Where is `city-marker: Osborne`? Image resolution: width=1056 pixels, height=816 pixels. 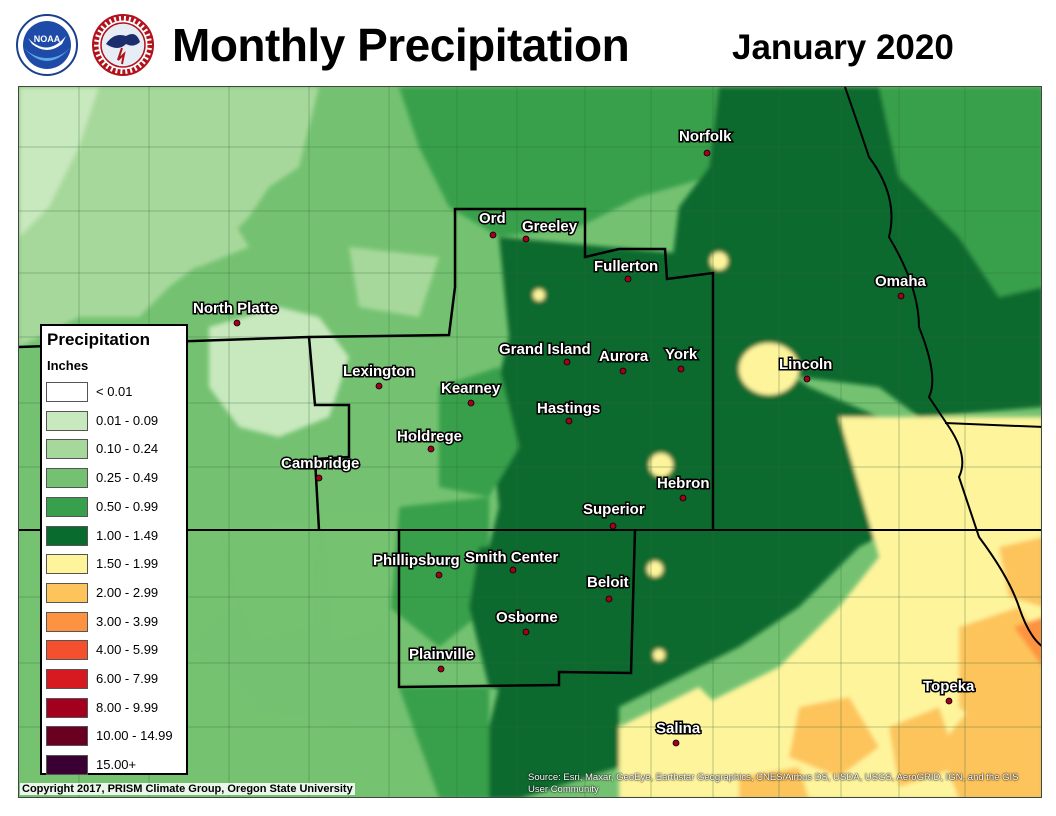 city-marker: Osborne is located at coordinates (527, 622).